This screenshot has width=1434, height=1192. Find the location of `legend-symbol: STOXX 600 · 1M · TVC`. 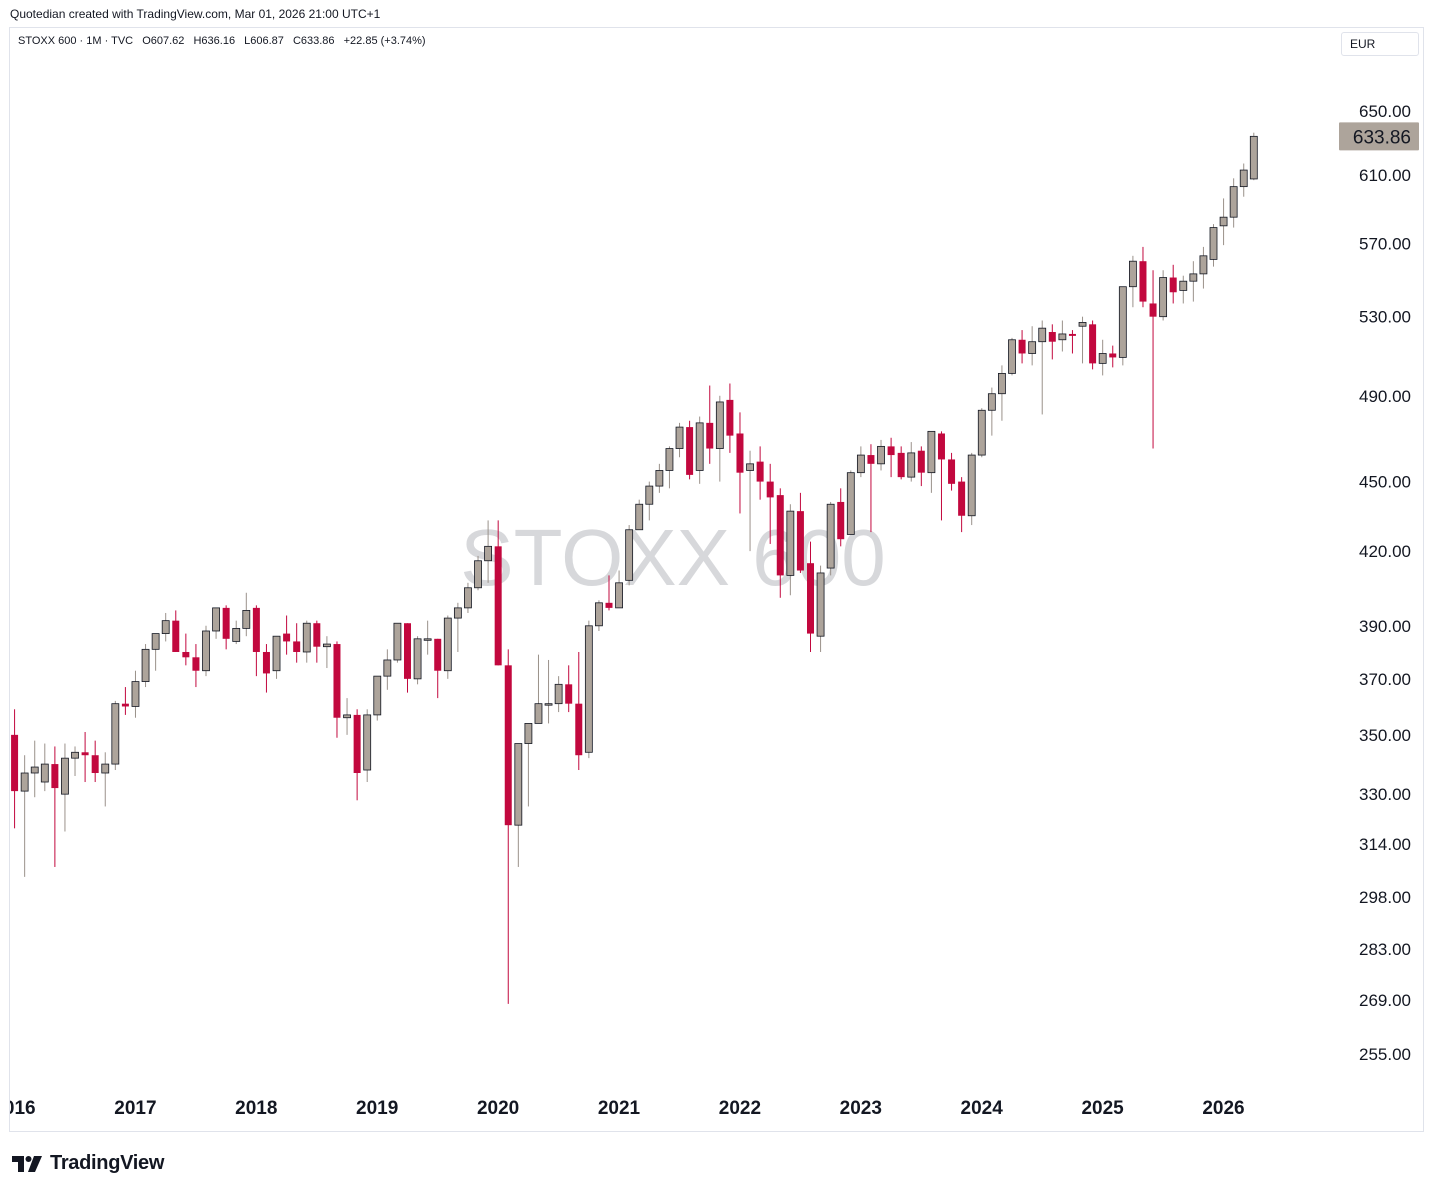

legend-symbol: STOXX 600 · 1M · TVC is located at coordinates (76, 41).